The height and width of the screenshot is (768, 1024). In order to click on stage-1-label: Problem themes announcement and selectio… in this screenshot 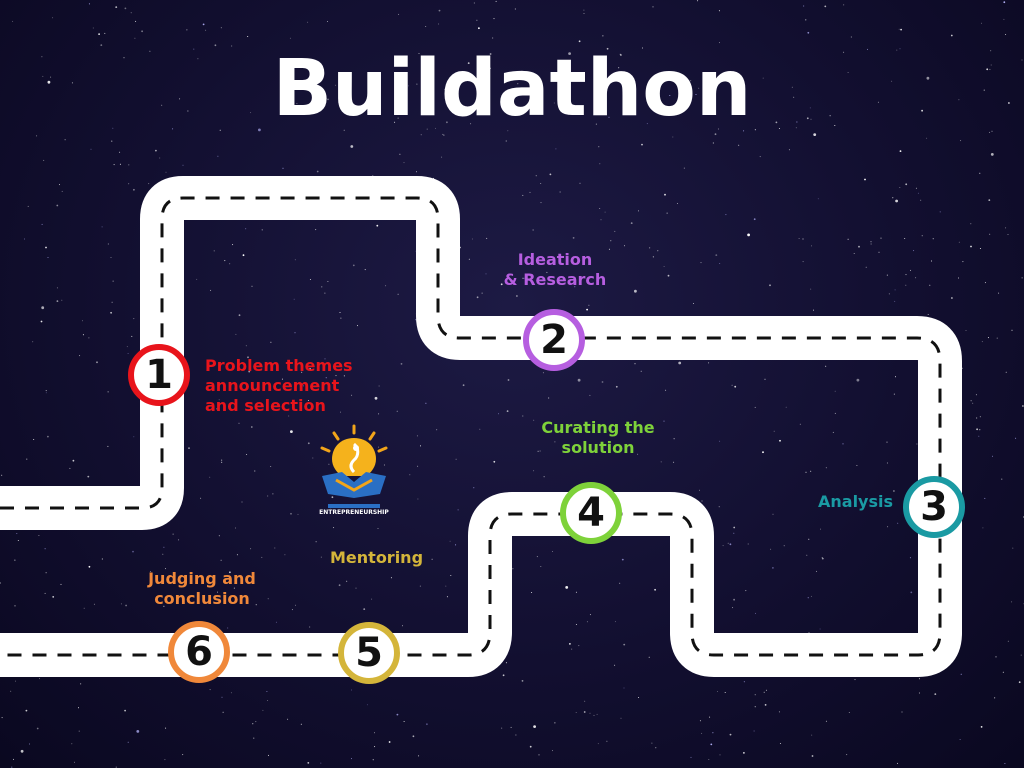, I will do `click(279, 386)`.